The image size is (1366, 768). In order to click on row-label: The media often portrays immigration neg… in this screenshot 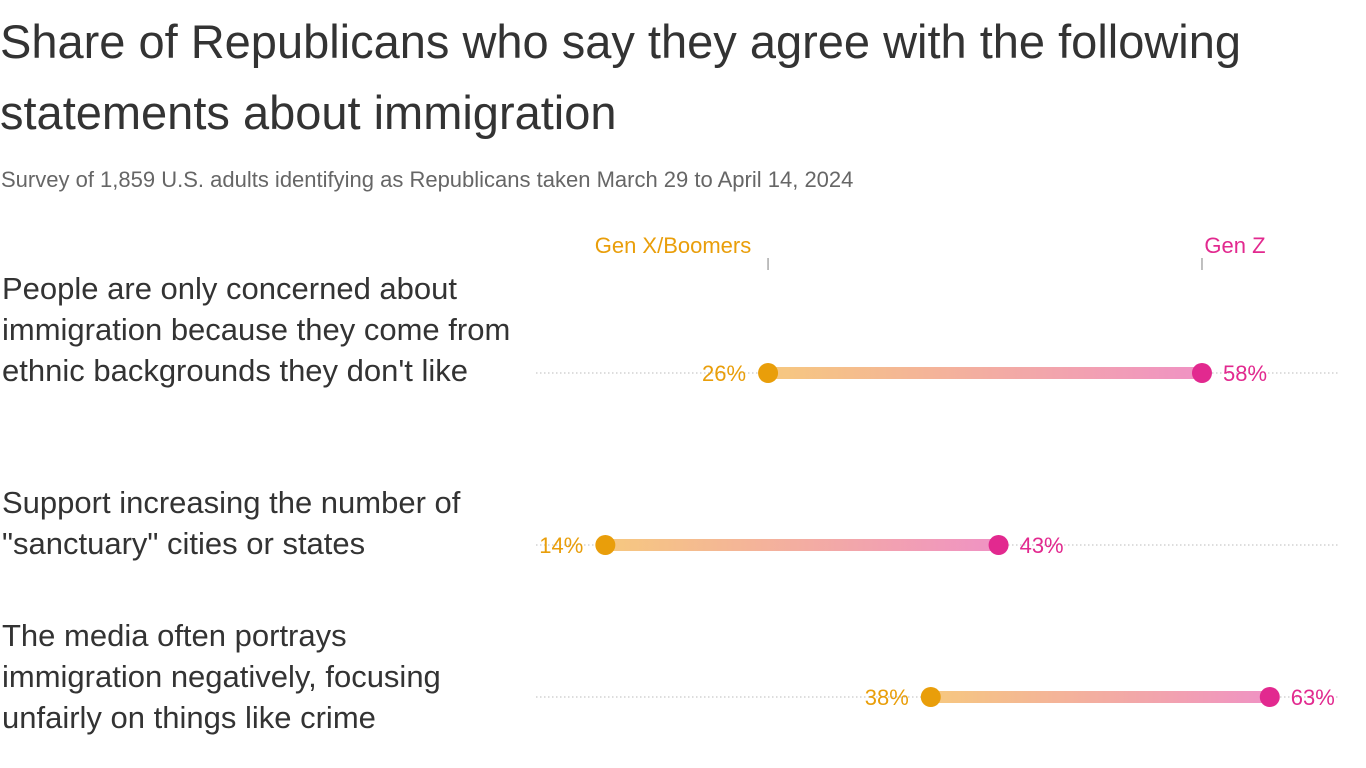, I will do `click(221, 676)`.